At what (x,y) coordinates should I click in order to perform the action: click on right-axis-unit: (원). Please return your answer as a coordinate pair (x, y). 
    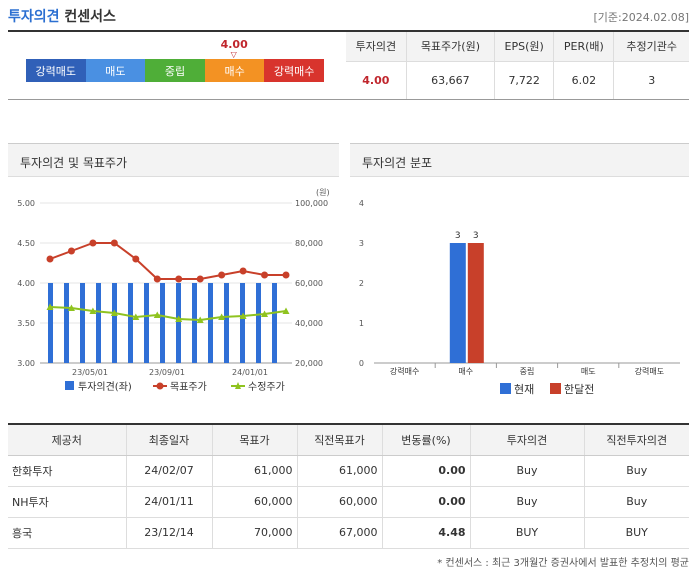
    Looking at the image, I should click on (323, 192).